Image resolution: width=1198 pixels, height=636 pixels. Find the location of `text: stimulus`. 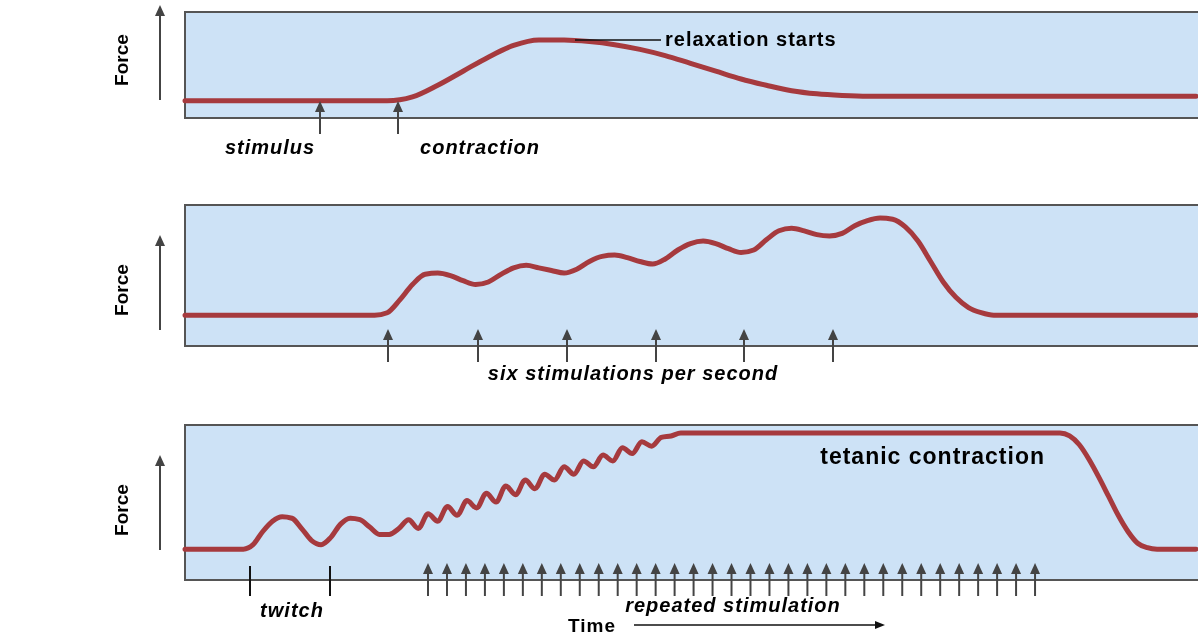

text: stimulus is located at coordinates (270, 147).